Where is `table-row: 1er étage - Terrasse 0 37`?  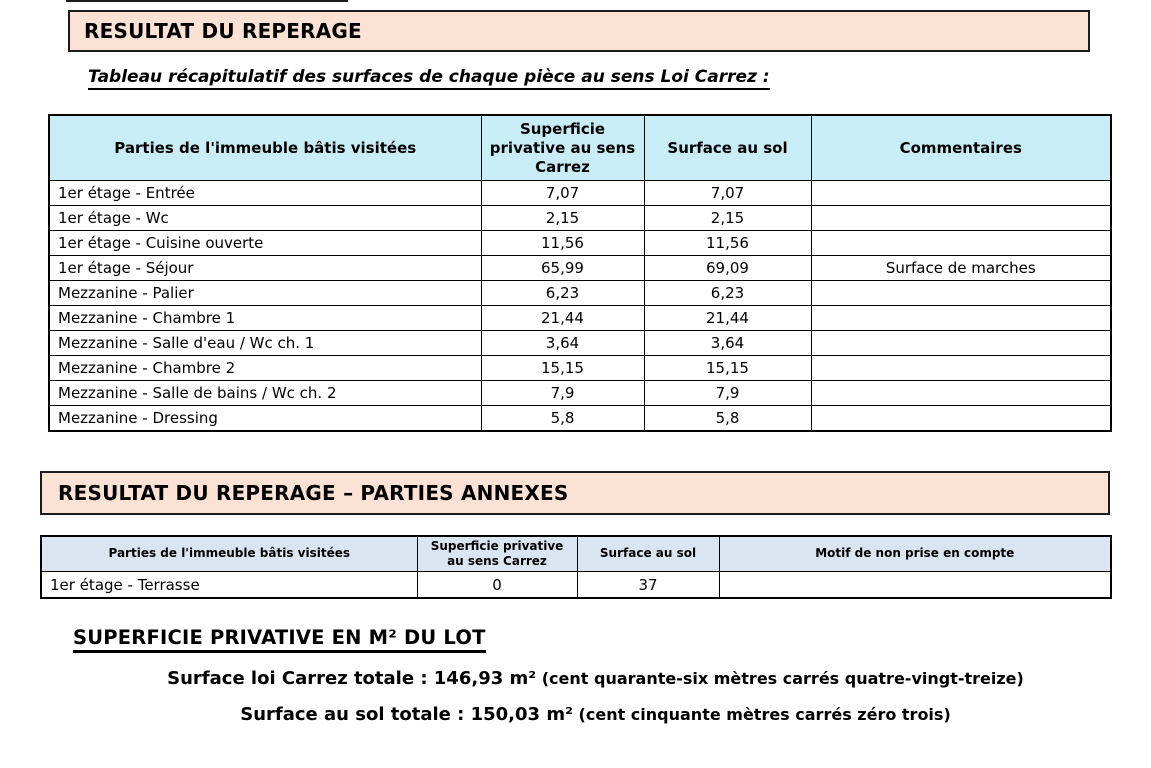 table-row: 1er étage - Terrasse 0 37 is located at coordinates (576, 584).